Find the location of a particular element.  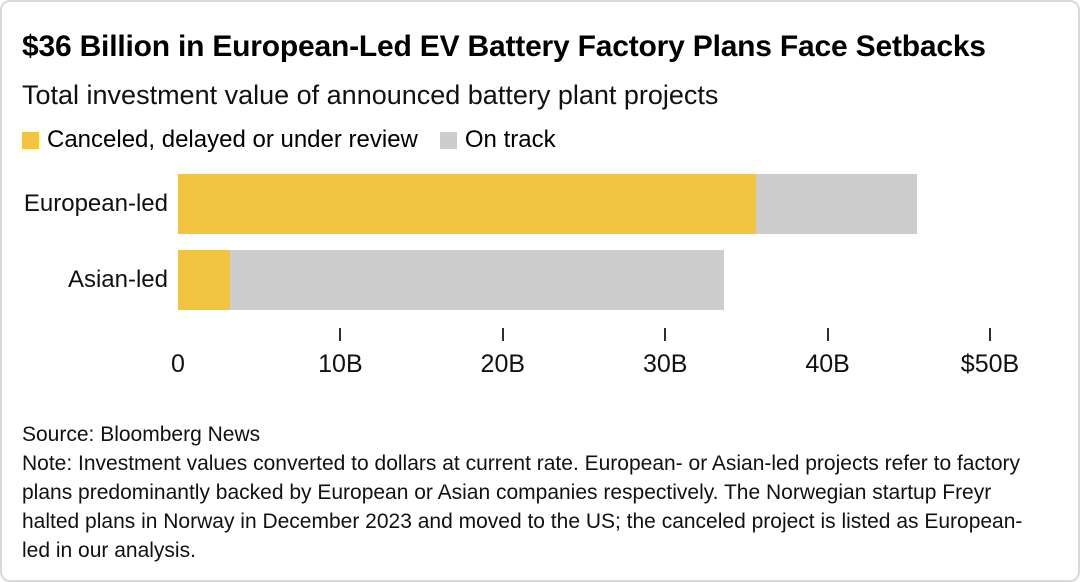

x-axis: 0 10B 20B 30B 40B $50B is located at coordinates (520, 353).